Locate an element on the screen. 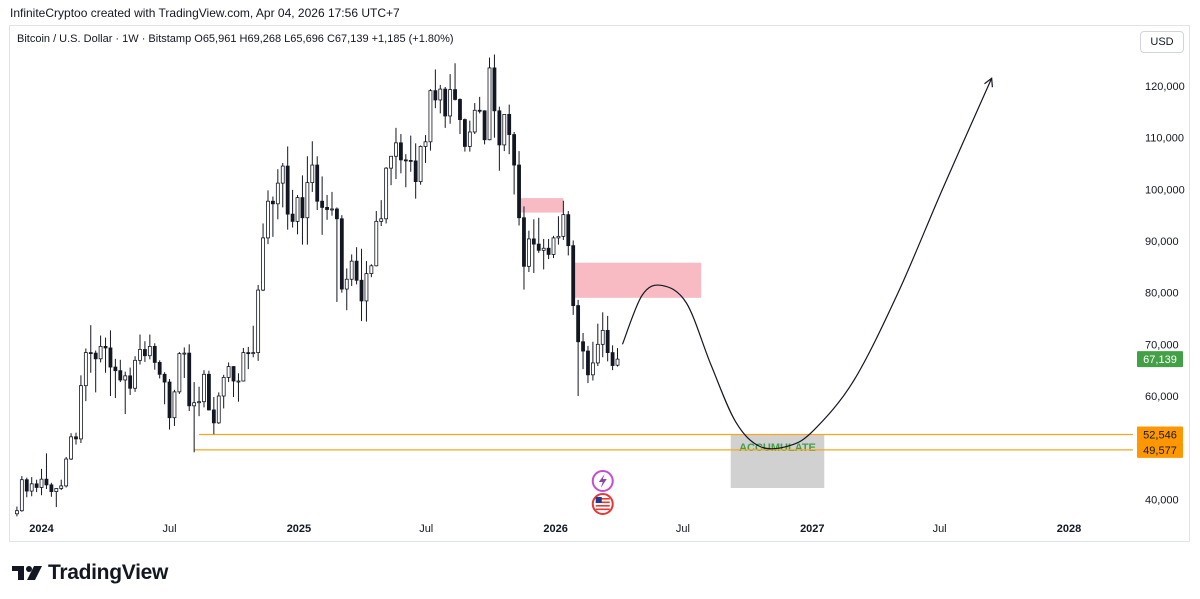 This screenshot has width=1200, height=599. y-tick-label: 120,000 is located at coordinates (1165, 87).